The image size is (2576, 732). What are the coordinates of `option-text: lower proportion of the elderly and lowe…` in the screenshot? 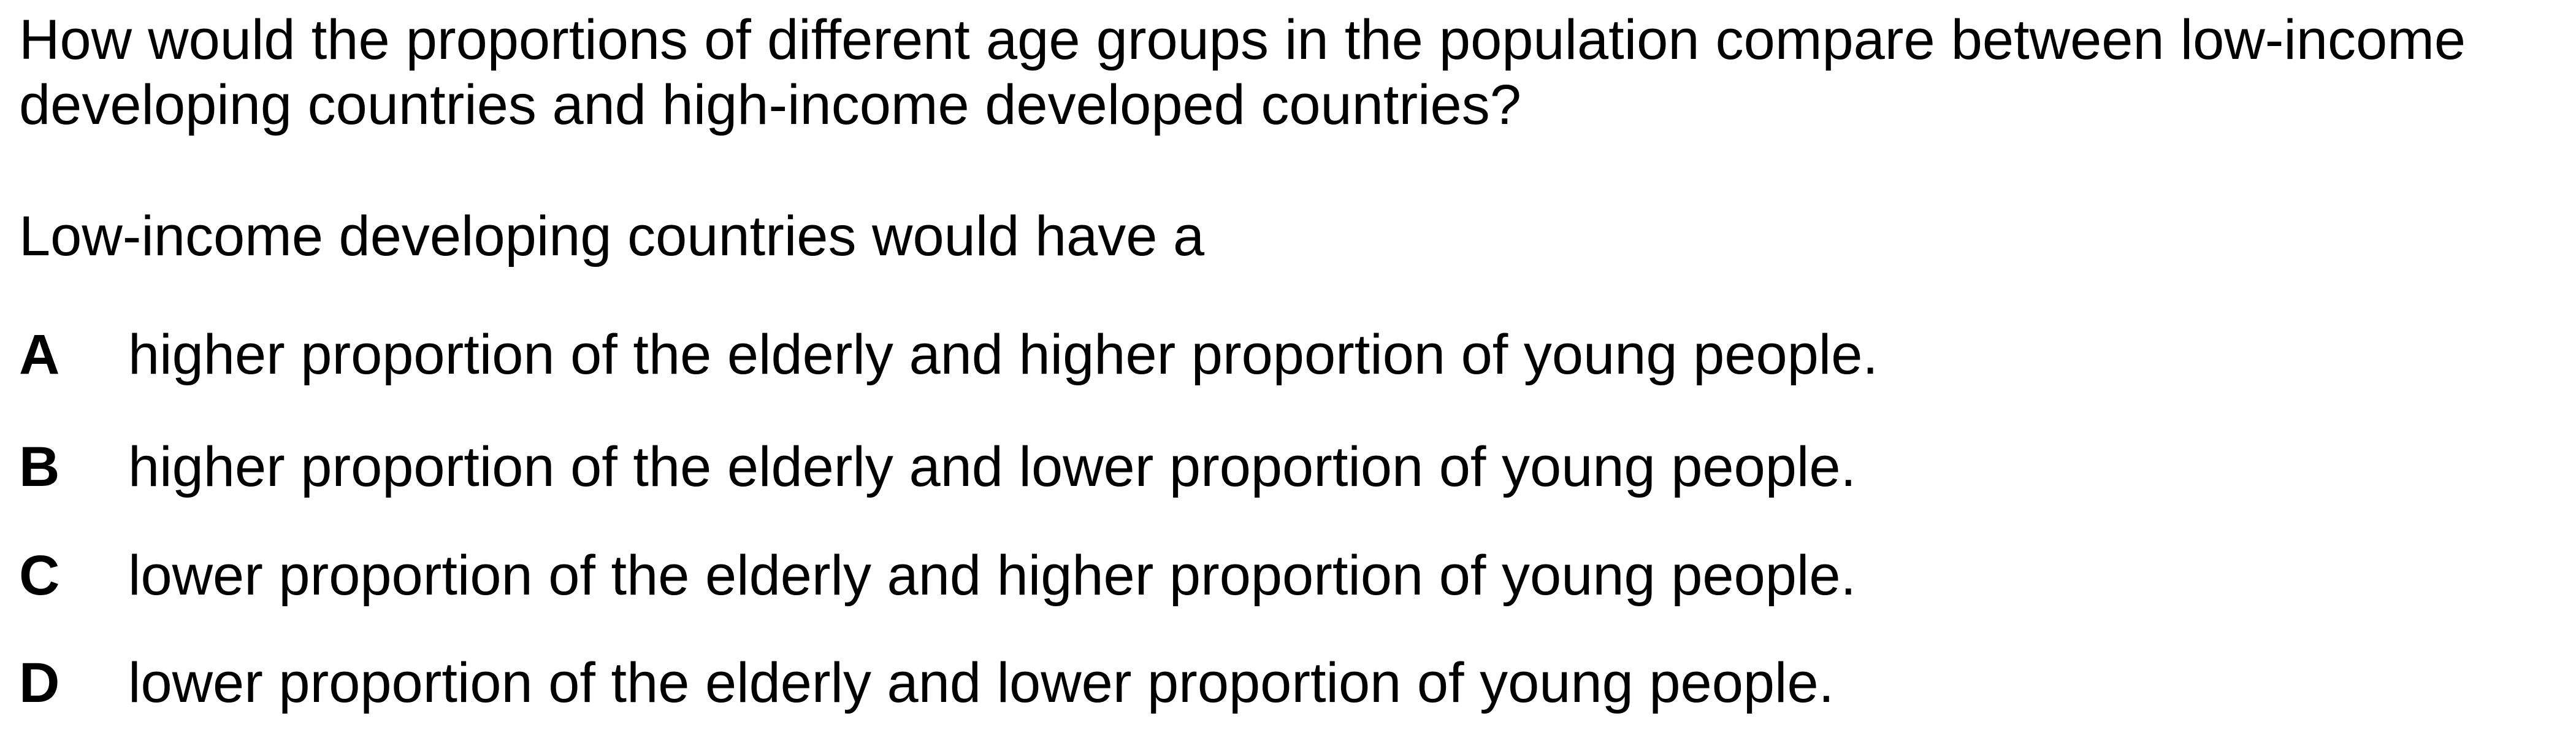 It's located at (981, 683).